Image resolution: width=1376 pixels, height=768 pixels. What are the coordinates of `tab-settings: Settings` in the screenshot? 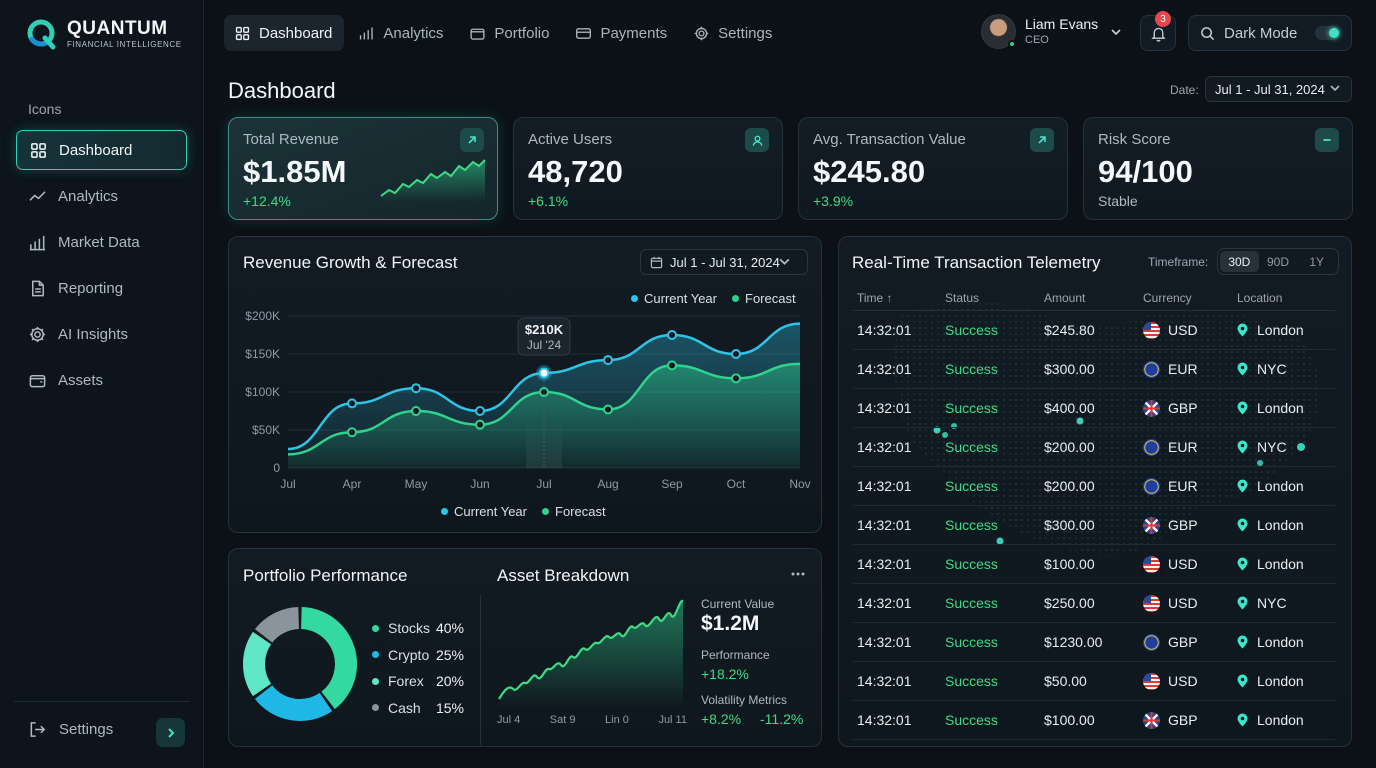 It's located at (733, 33).